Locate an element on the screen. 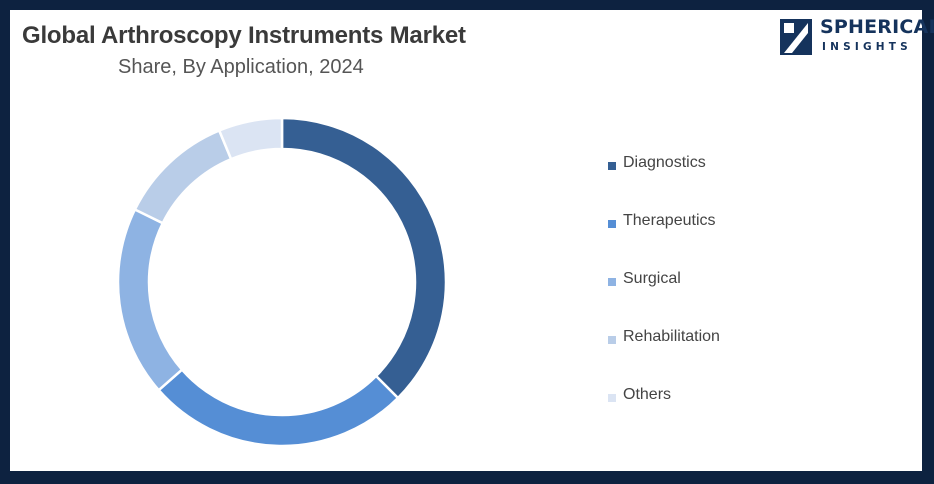 This screenshot has width=934, height=484. logo-text-secondary: INSIGHTS is located at coordinates (867, 47).